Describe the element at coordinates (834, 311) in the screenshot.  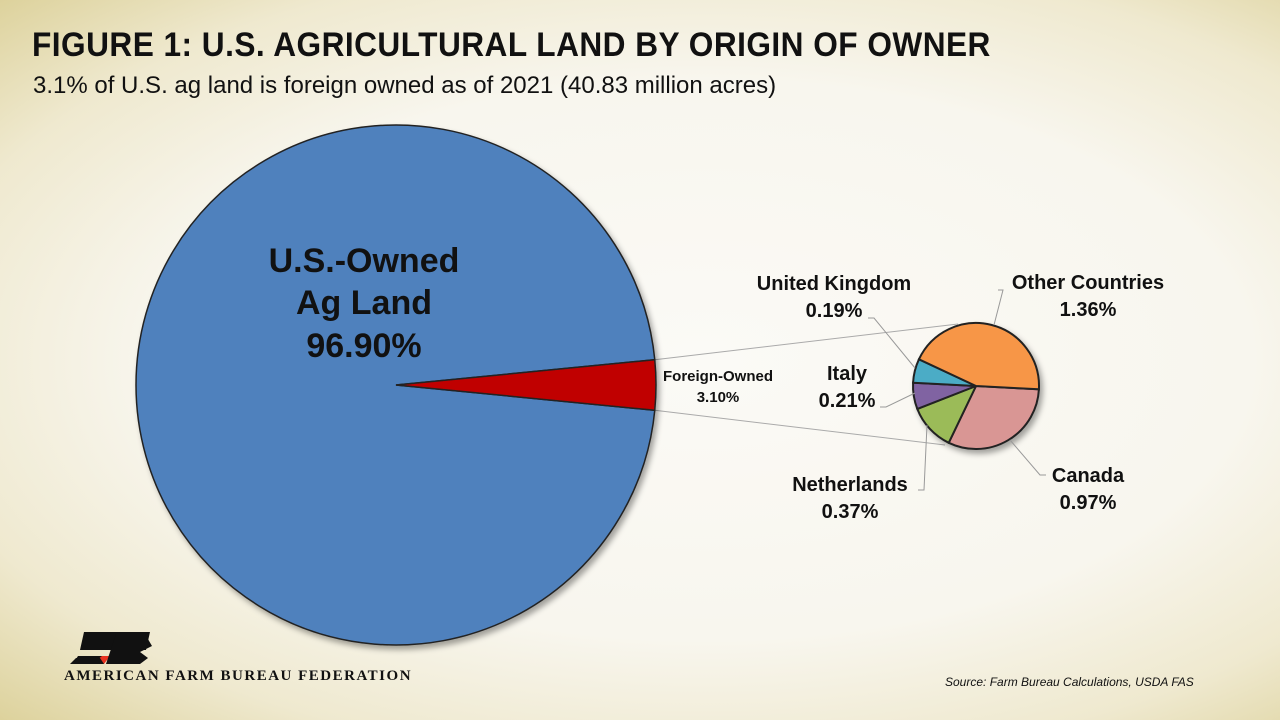
I see `label-united-kingdom-value: 0.19%` at that location.